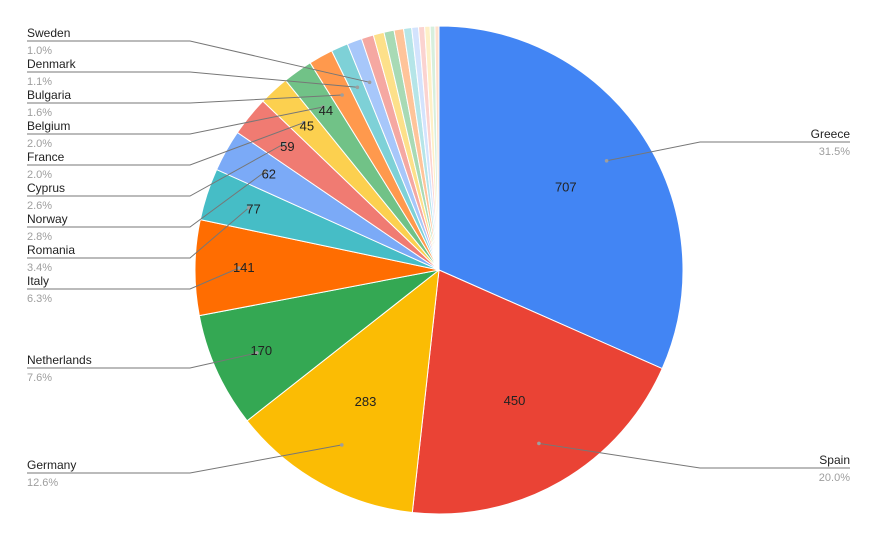  I want to click on leader-line-greece, so click(728, 151).